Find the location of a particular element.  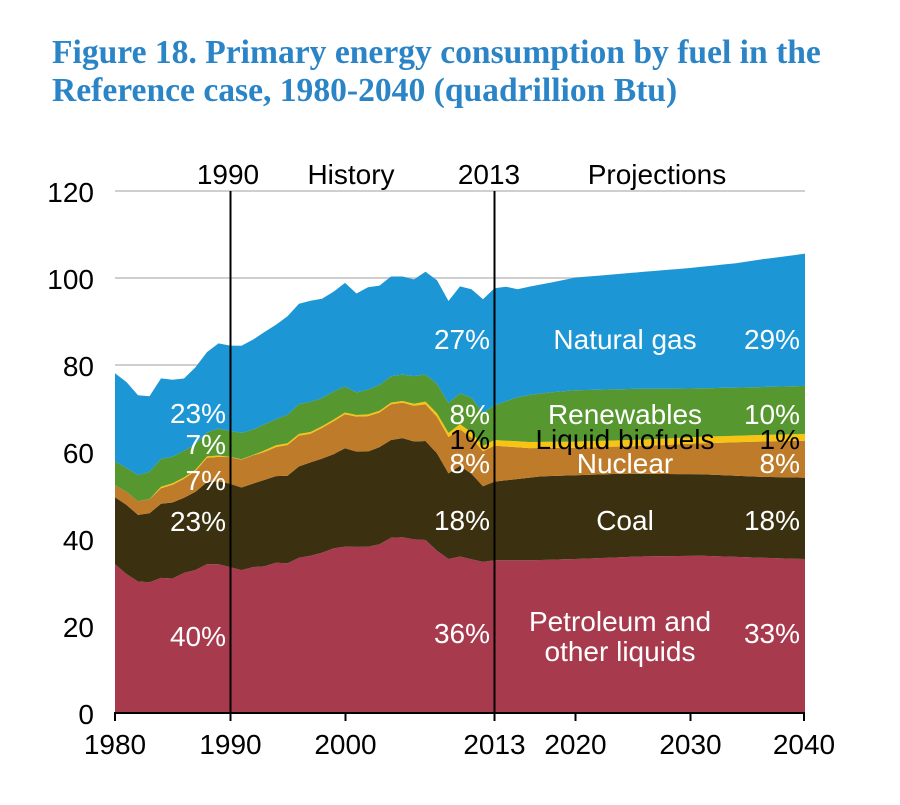

svg-text: 2030 is located at coordinates (690, 744).